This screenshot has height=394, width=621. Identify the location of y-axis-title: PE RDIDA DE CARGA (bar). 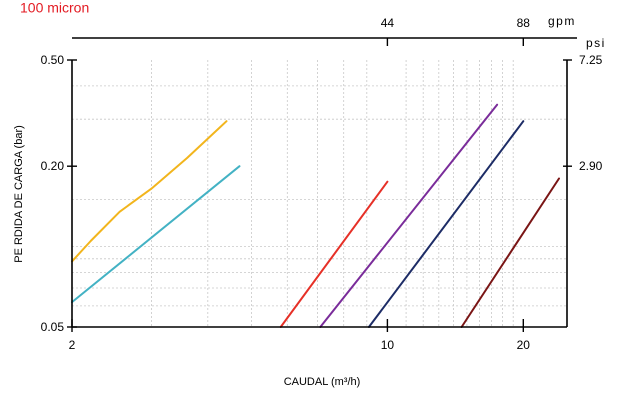
(19, 194).